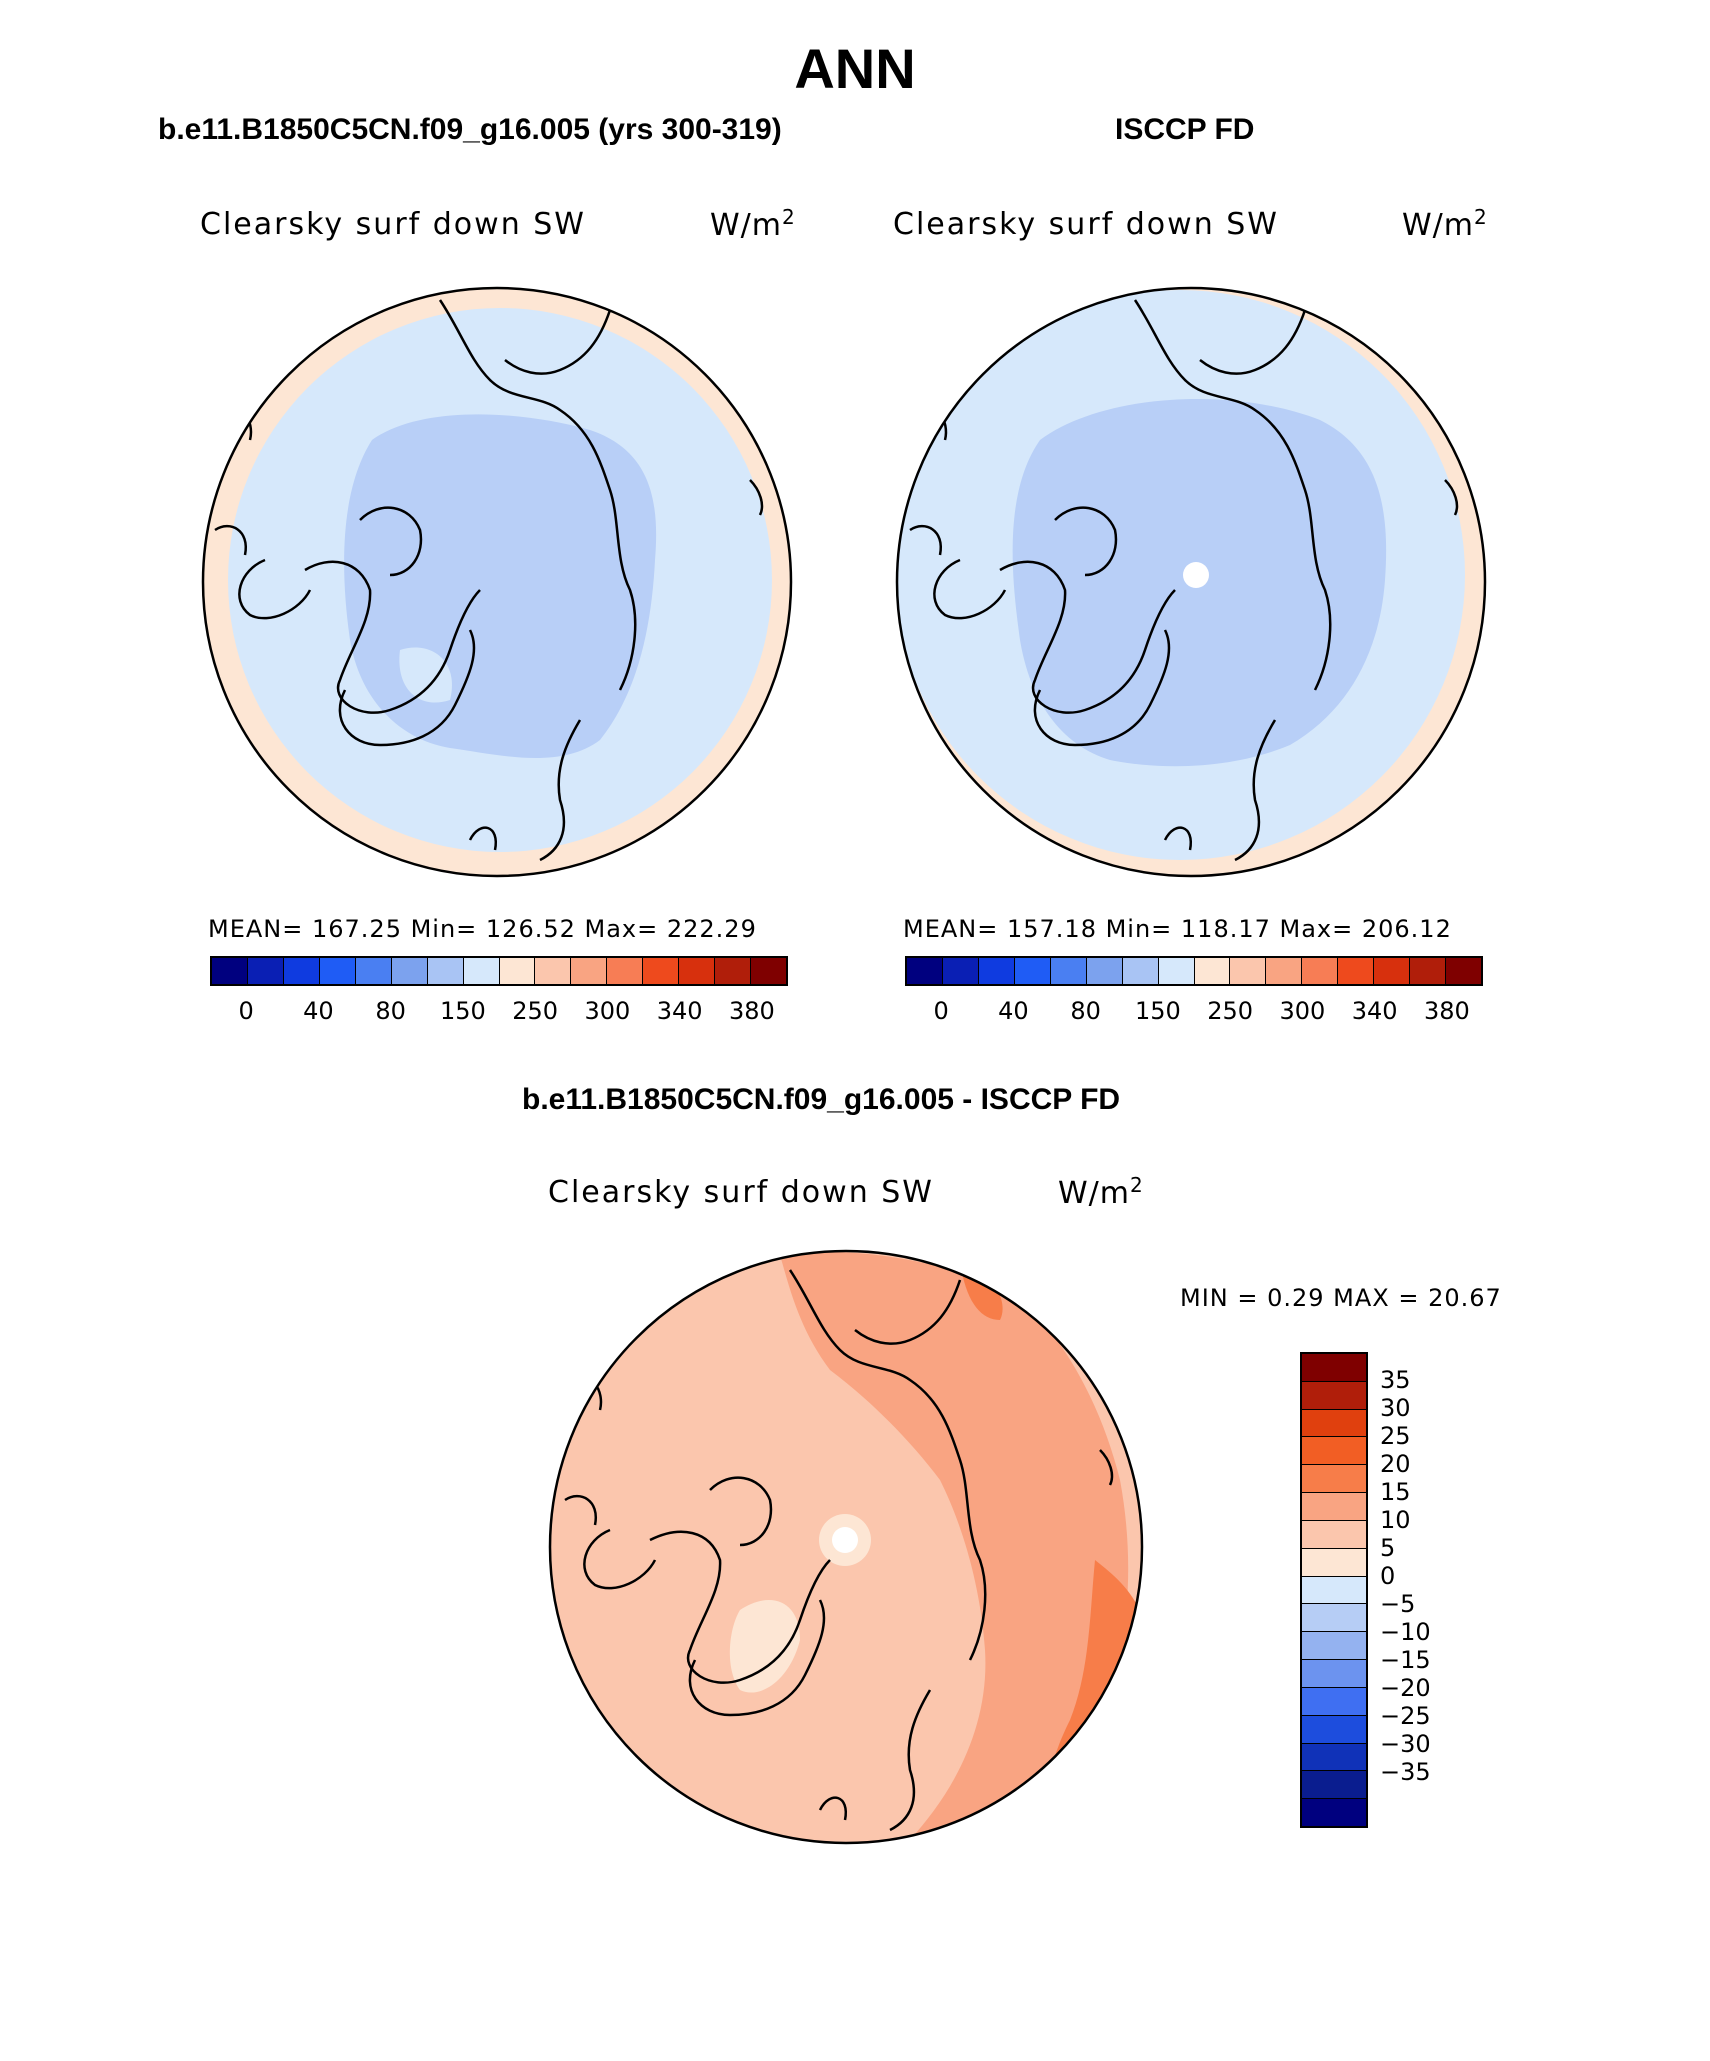  I want to click on panel1-greenland-low-field, so click(425, 675).